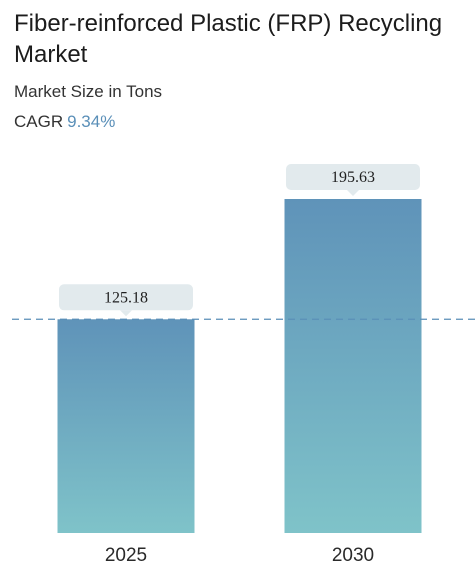 Image resolution: width=475 pixels, height=570 pixels. What do you see at coordinates (353, 555) in the screenshot?
I see `x-tick-label: 2030` at bounding box center [353, 555].